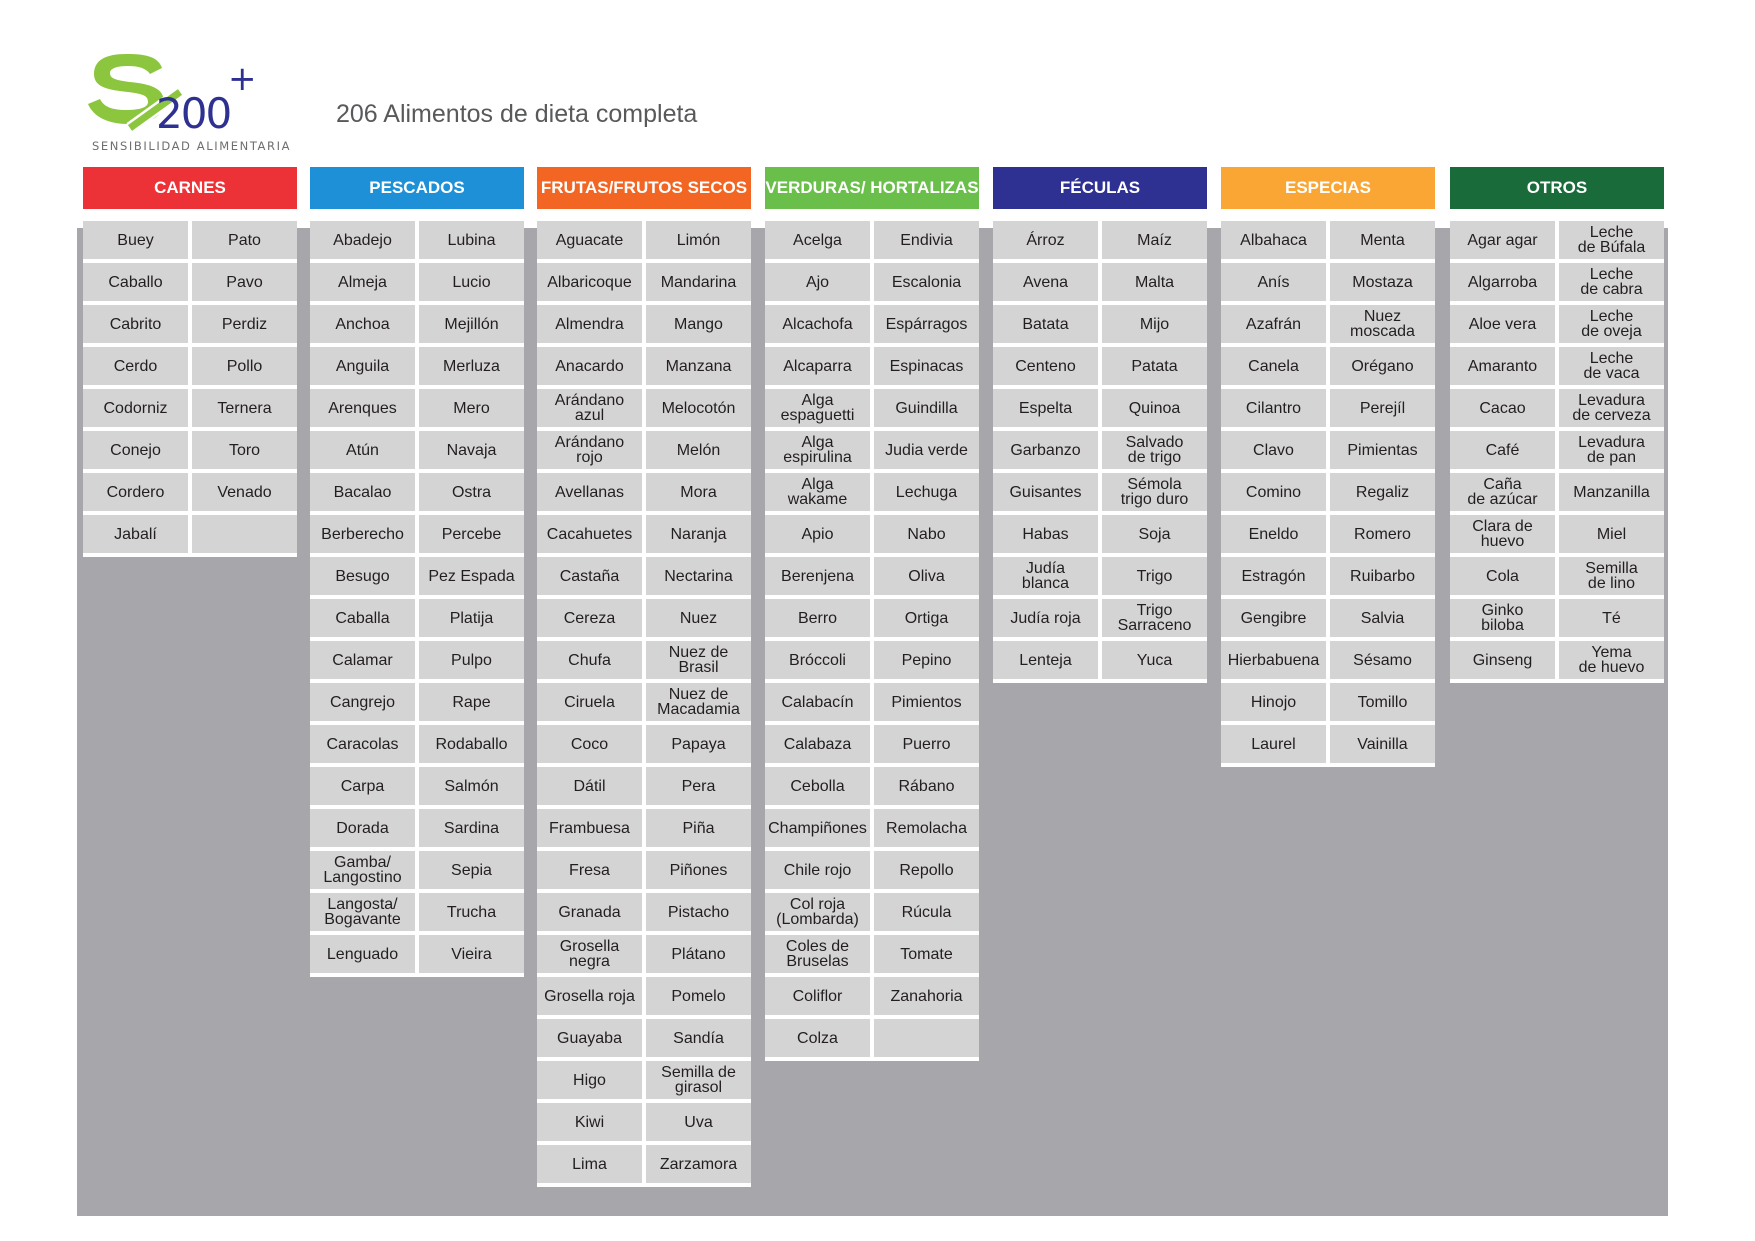  Describe the element at coordinates (1045, 660) in the screenshot. I see `food-item: Lenteja` at that location.